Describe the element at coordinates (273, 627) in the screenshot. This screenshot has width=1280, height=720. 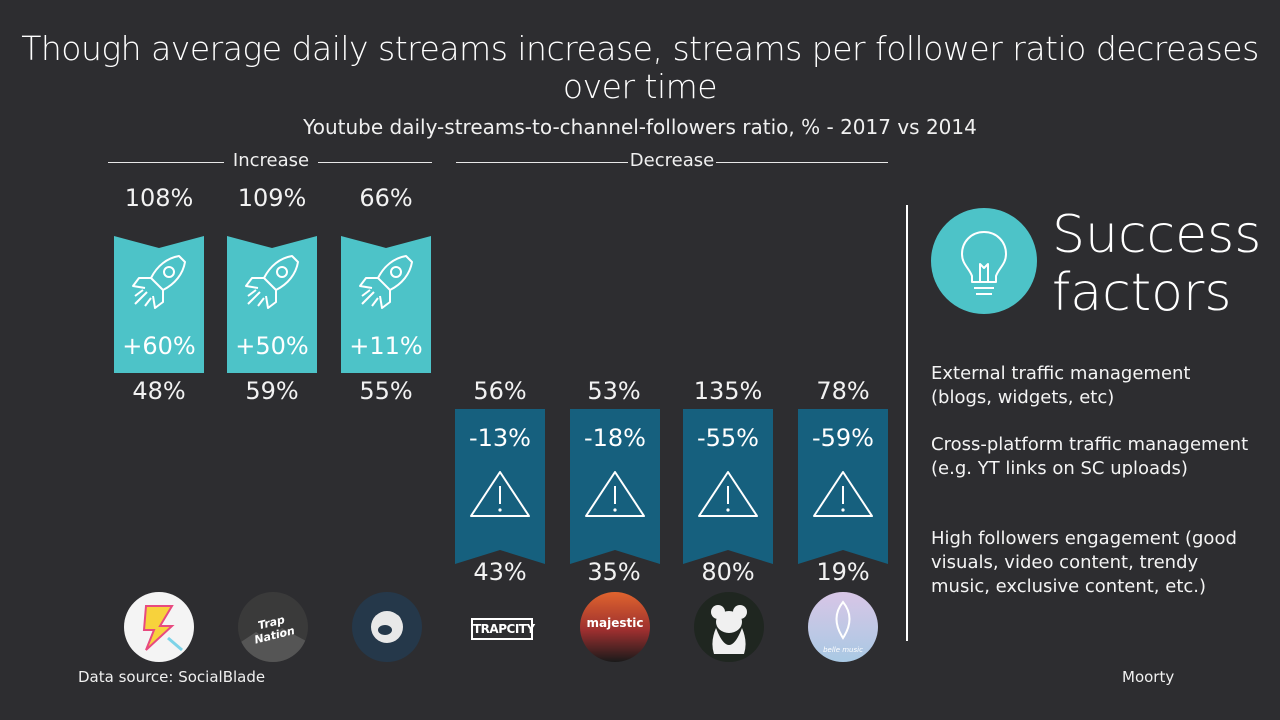
I see `trap-nation-logo: Trap Nation` at that location.